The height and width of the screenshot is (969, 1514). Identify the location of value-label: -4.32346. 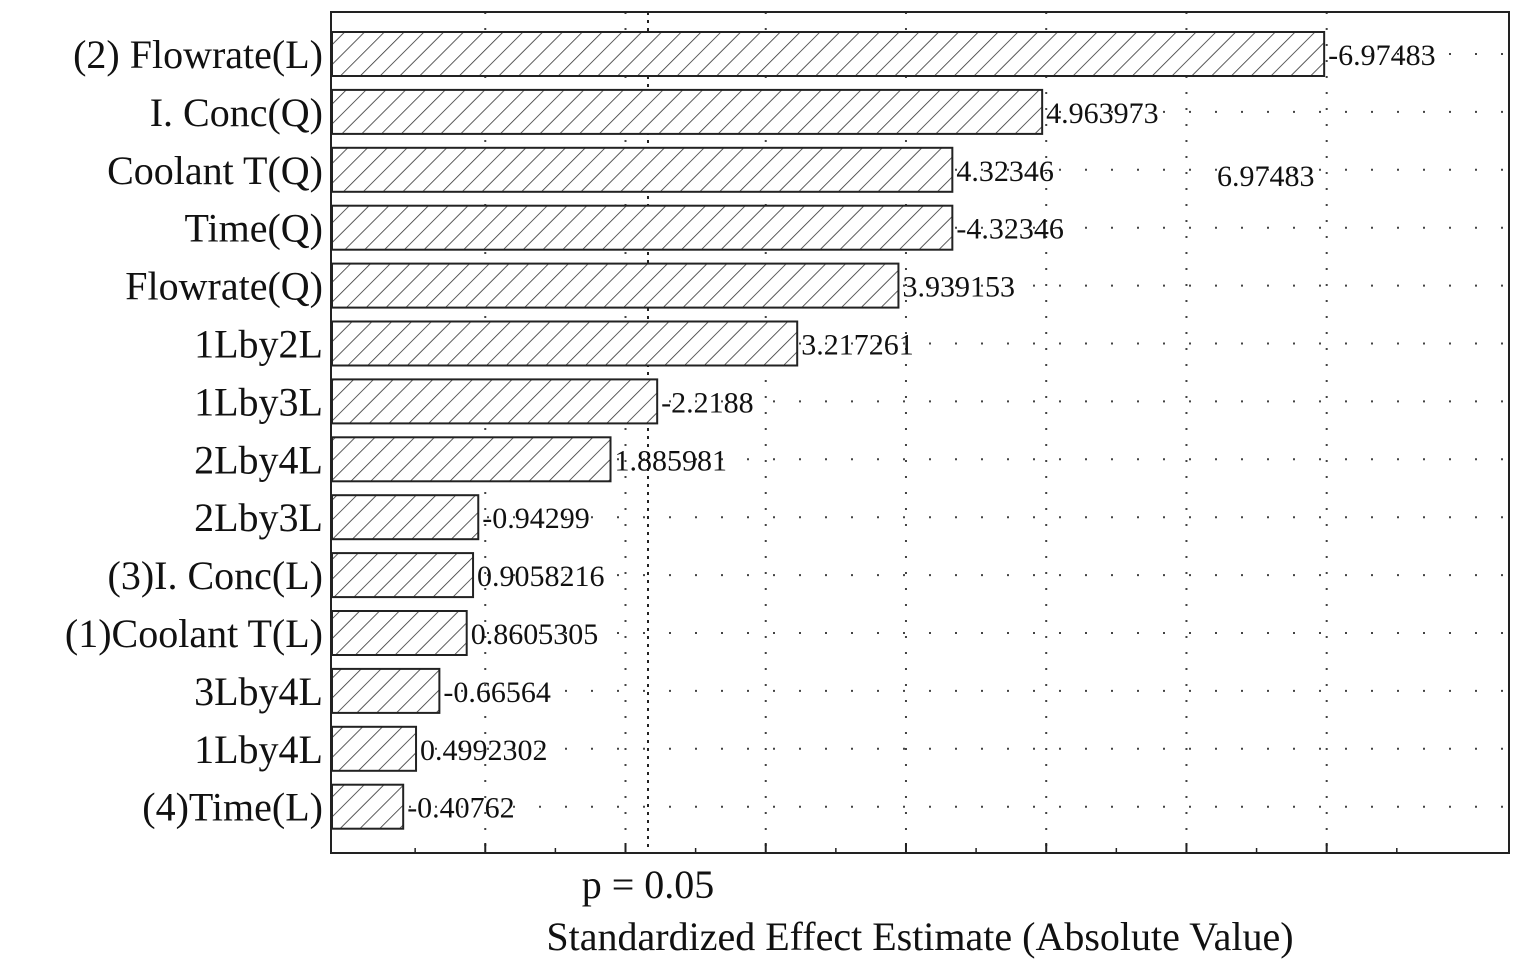
(1010, 229).